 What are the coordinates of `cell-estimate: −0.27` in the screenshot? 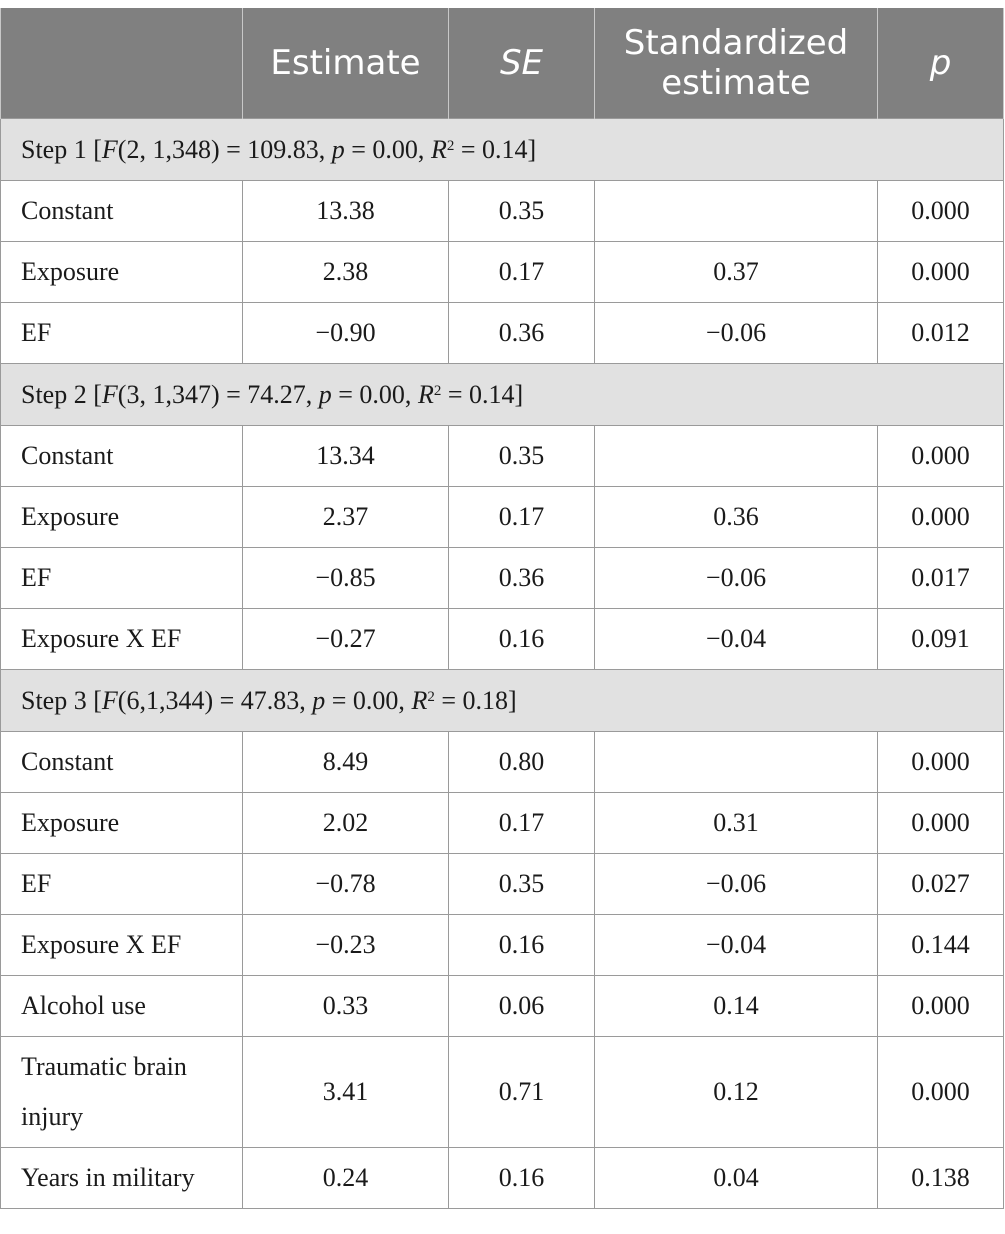 It's located at (345, 639).